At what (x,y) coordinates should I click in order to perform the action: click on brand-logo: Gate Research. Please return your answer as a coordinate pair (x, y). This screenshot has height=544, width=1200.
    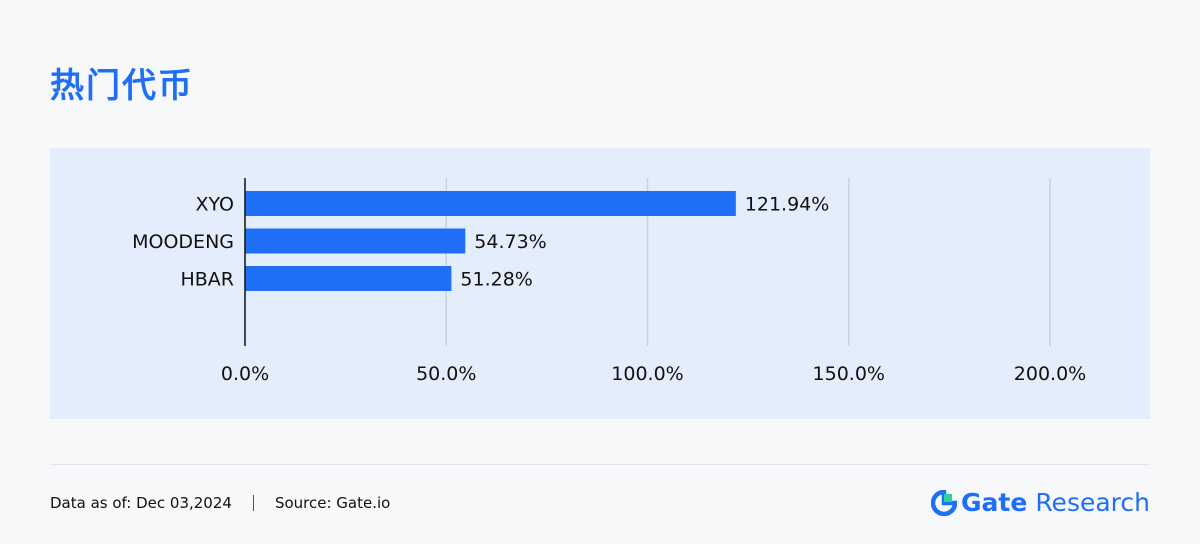
    Looking at the image, I should click on (1040, 502).